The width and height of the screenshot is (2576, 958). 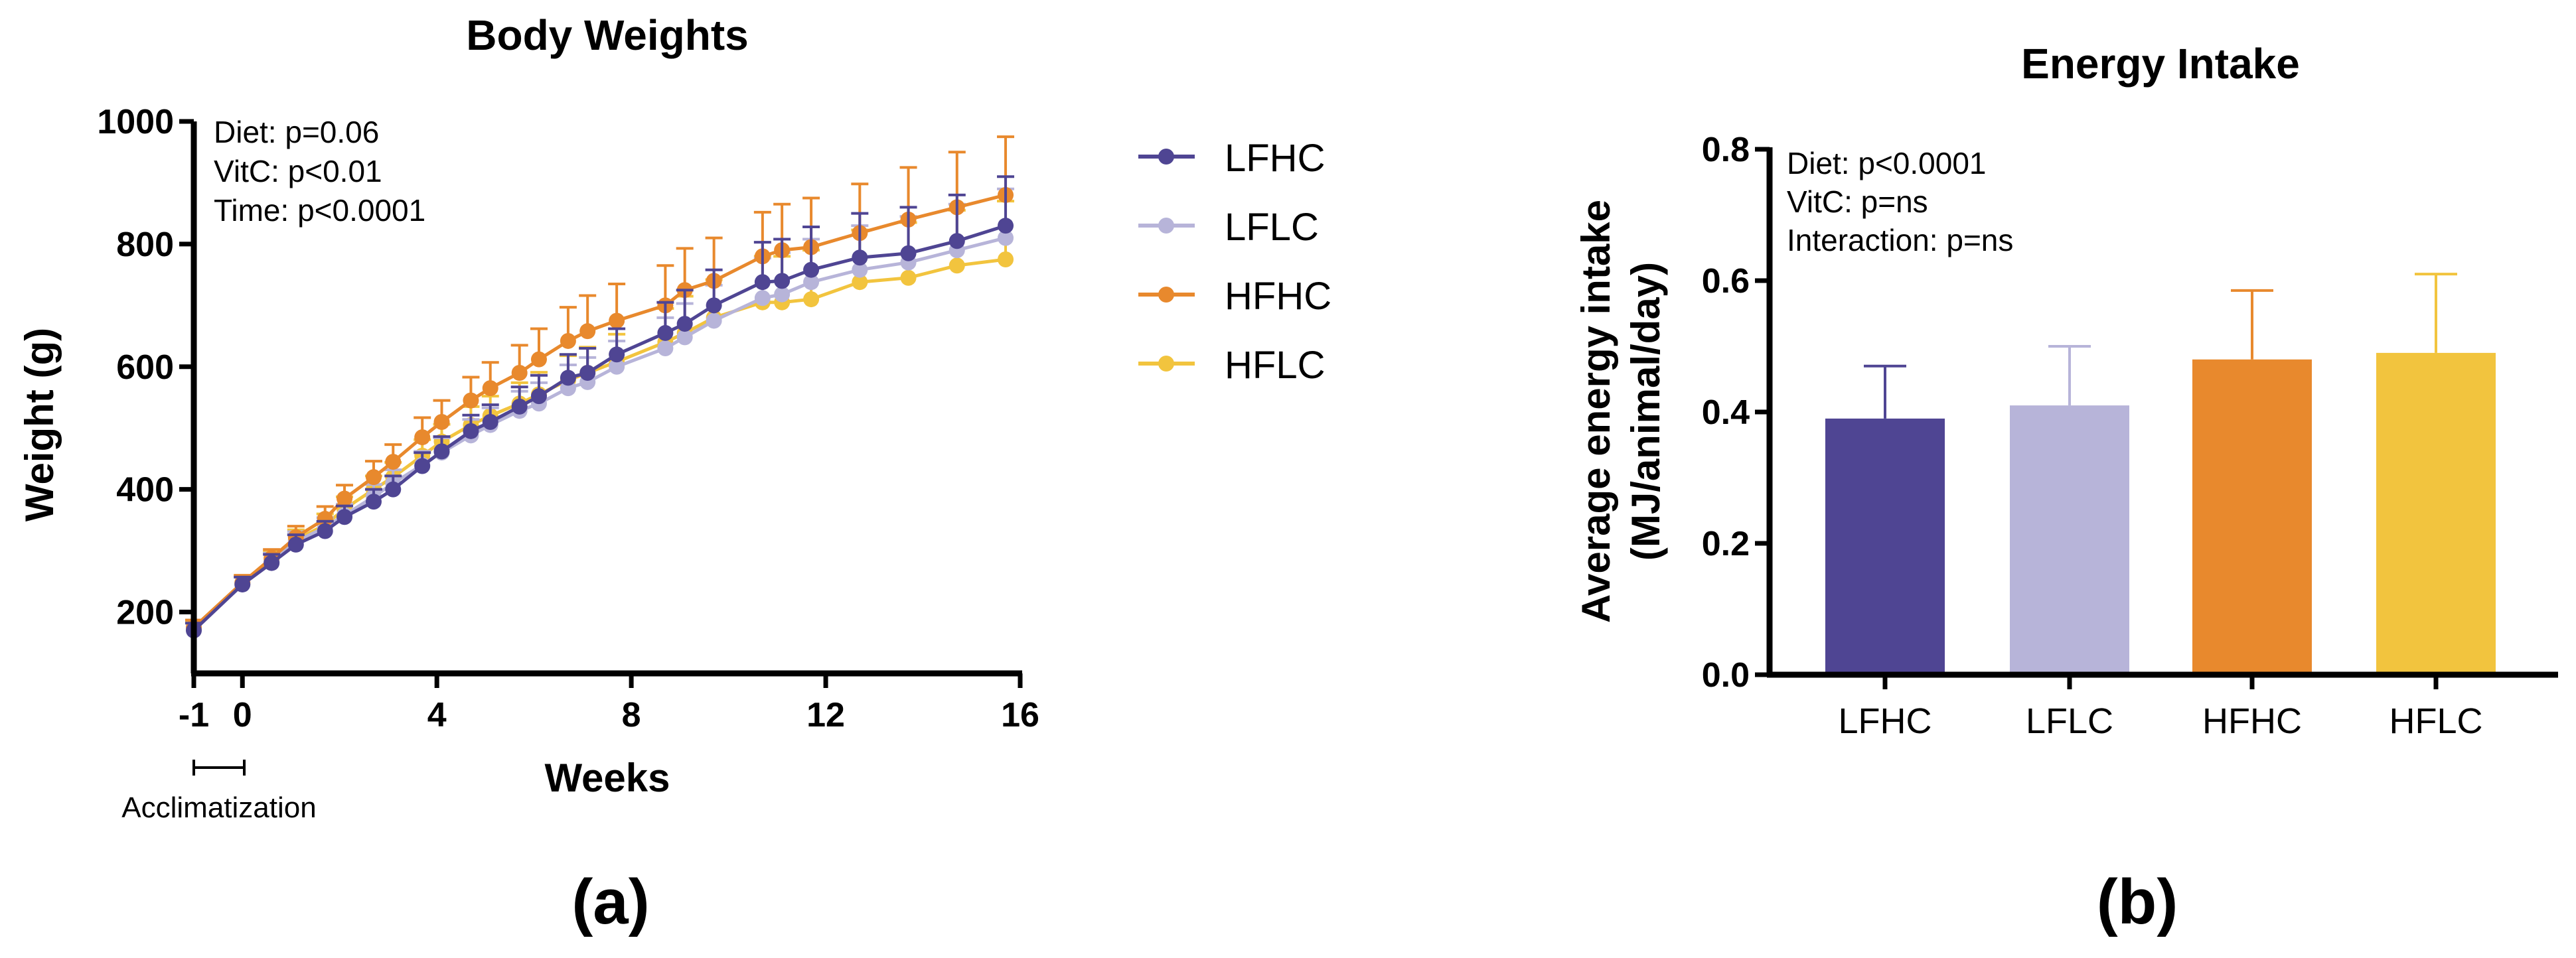 I want to click on y-axis-title: Weight (g), so click(x=40, y=424).